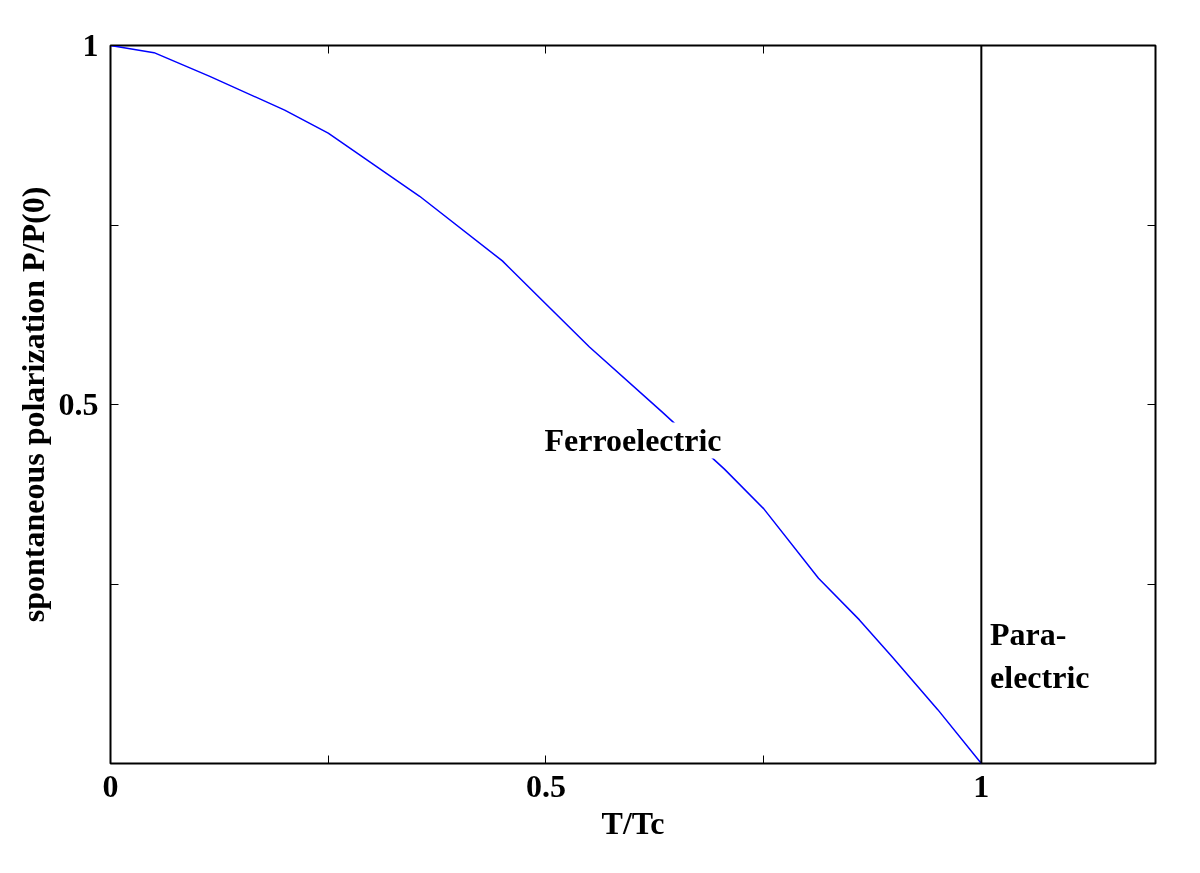 The image size is (1200, 873). What do you see at coordinates (633, 822) in the screenshot?
I see `x-axis-title: T/Tc` at bounding box center [633, 822].